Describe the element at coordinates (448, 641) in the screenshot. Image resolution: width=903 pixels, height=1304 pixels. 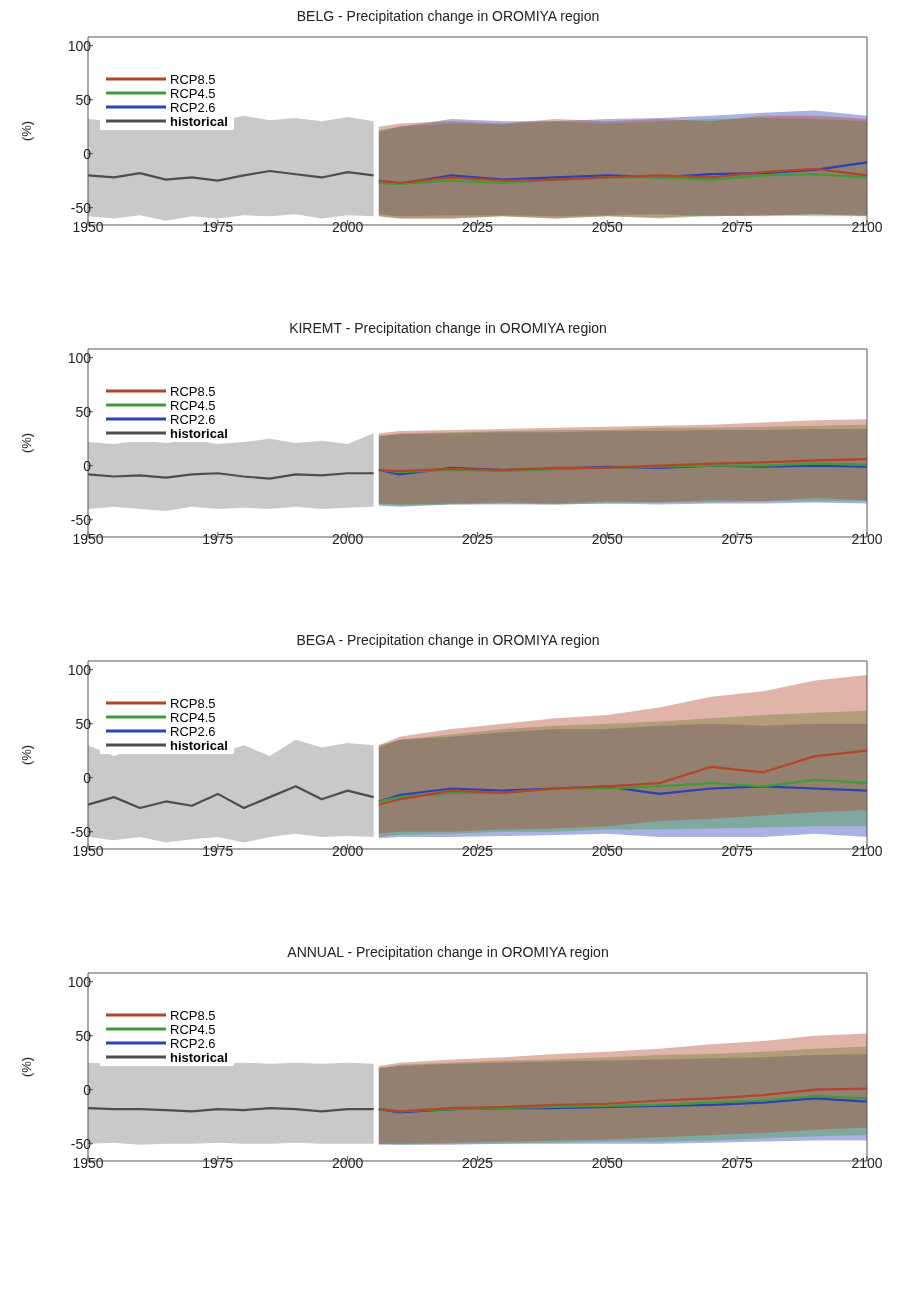
I see `chart-title: BEGA - Precipitation change in OROMIYA region` at that location.